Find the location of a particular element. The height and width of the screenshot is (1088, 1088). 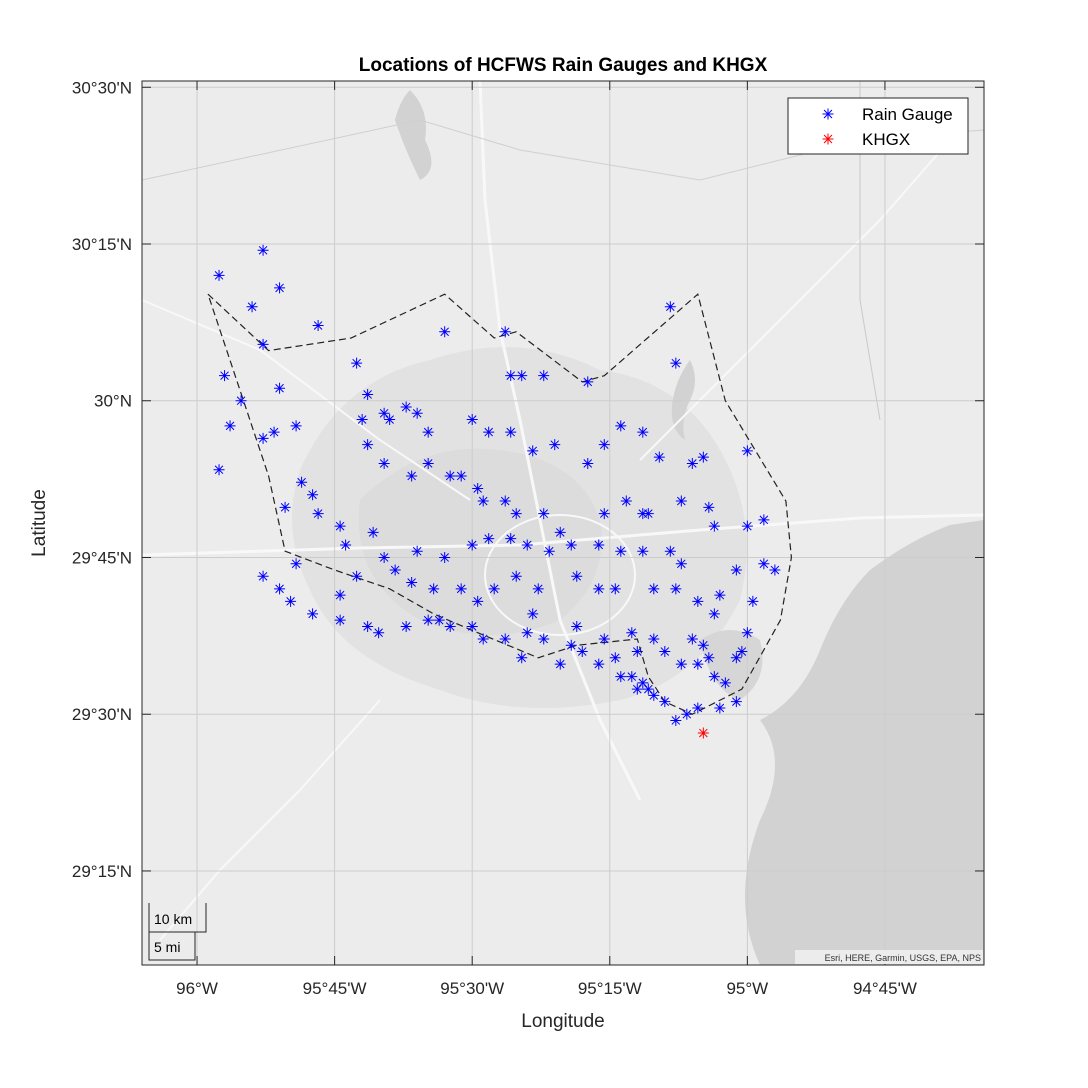

scale-label-km: 10 km is located at coordinates (173, 919).